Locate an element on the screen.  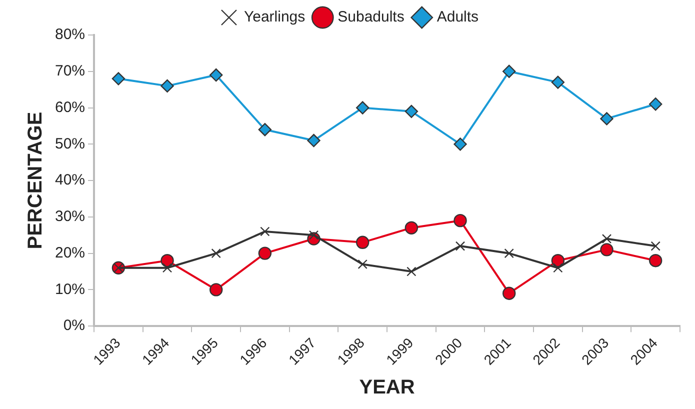
legend-label: Subadults is located at coordinates (371, 17).